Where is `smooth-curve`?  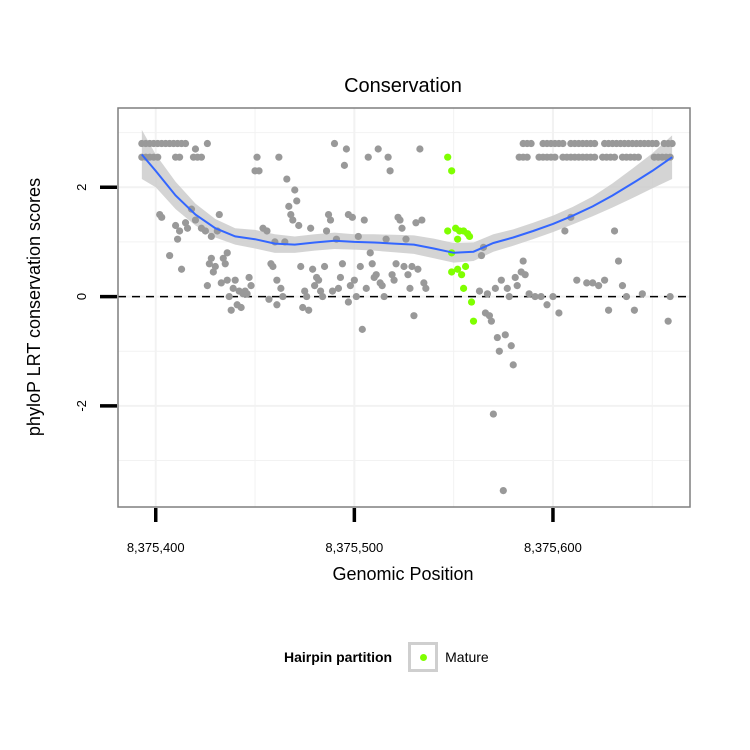 smooth-curve is located at coordinates (407, 203).